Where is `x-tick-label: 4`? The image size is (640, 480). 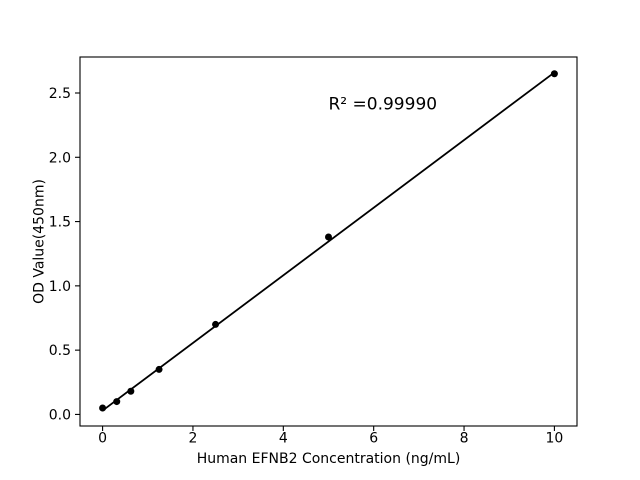
x-tick-label: 4 is located at coordinates (283, 439).